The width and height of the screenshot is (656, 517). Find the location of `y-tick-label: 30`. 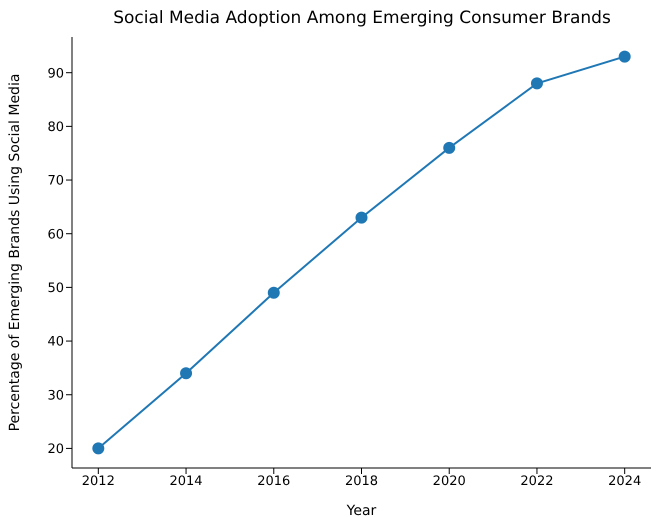

y-tick-label: 30 is located at coordinates (55, 396).